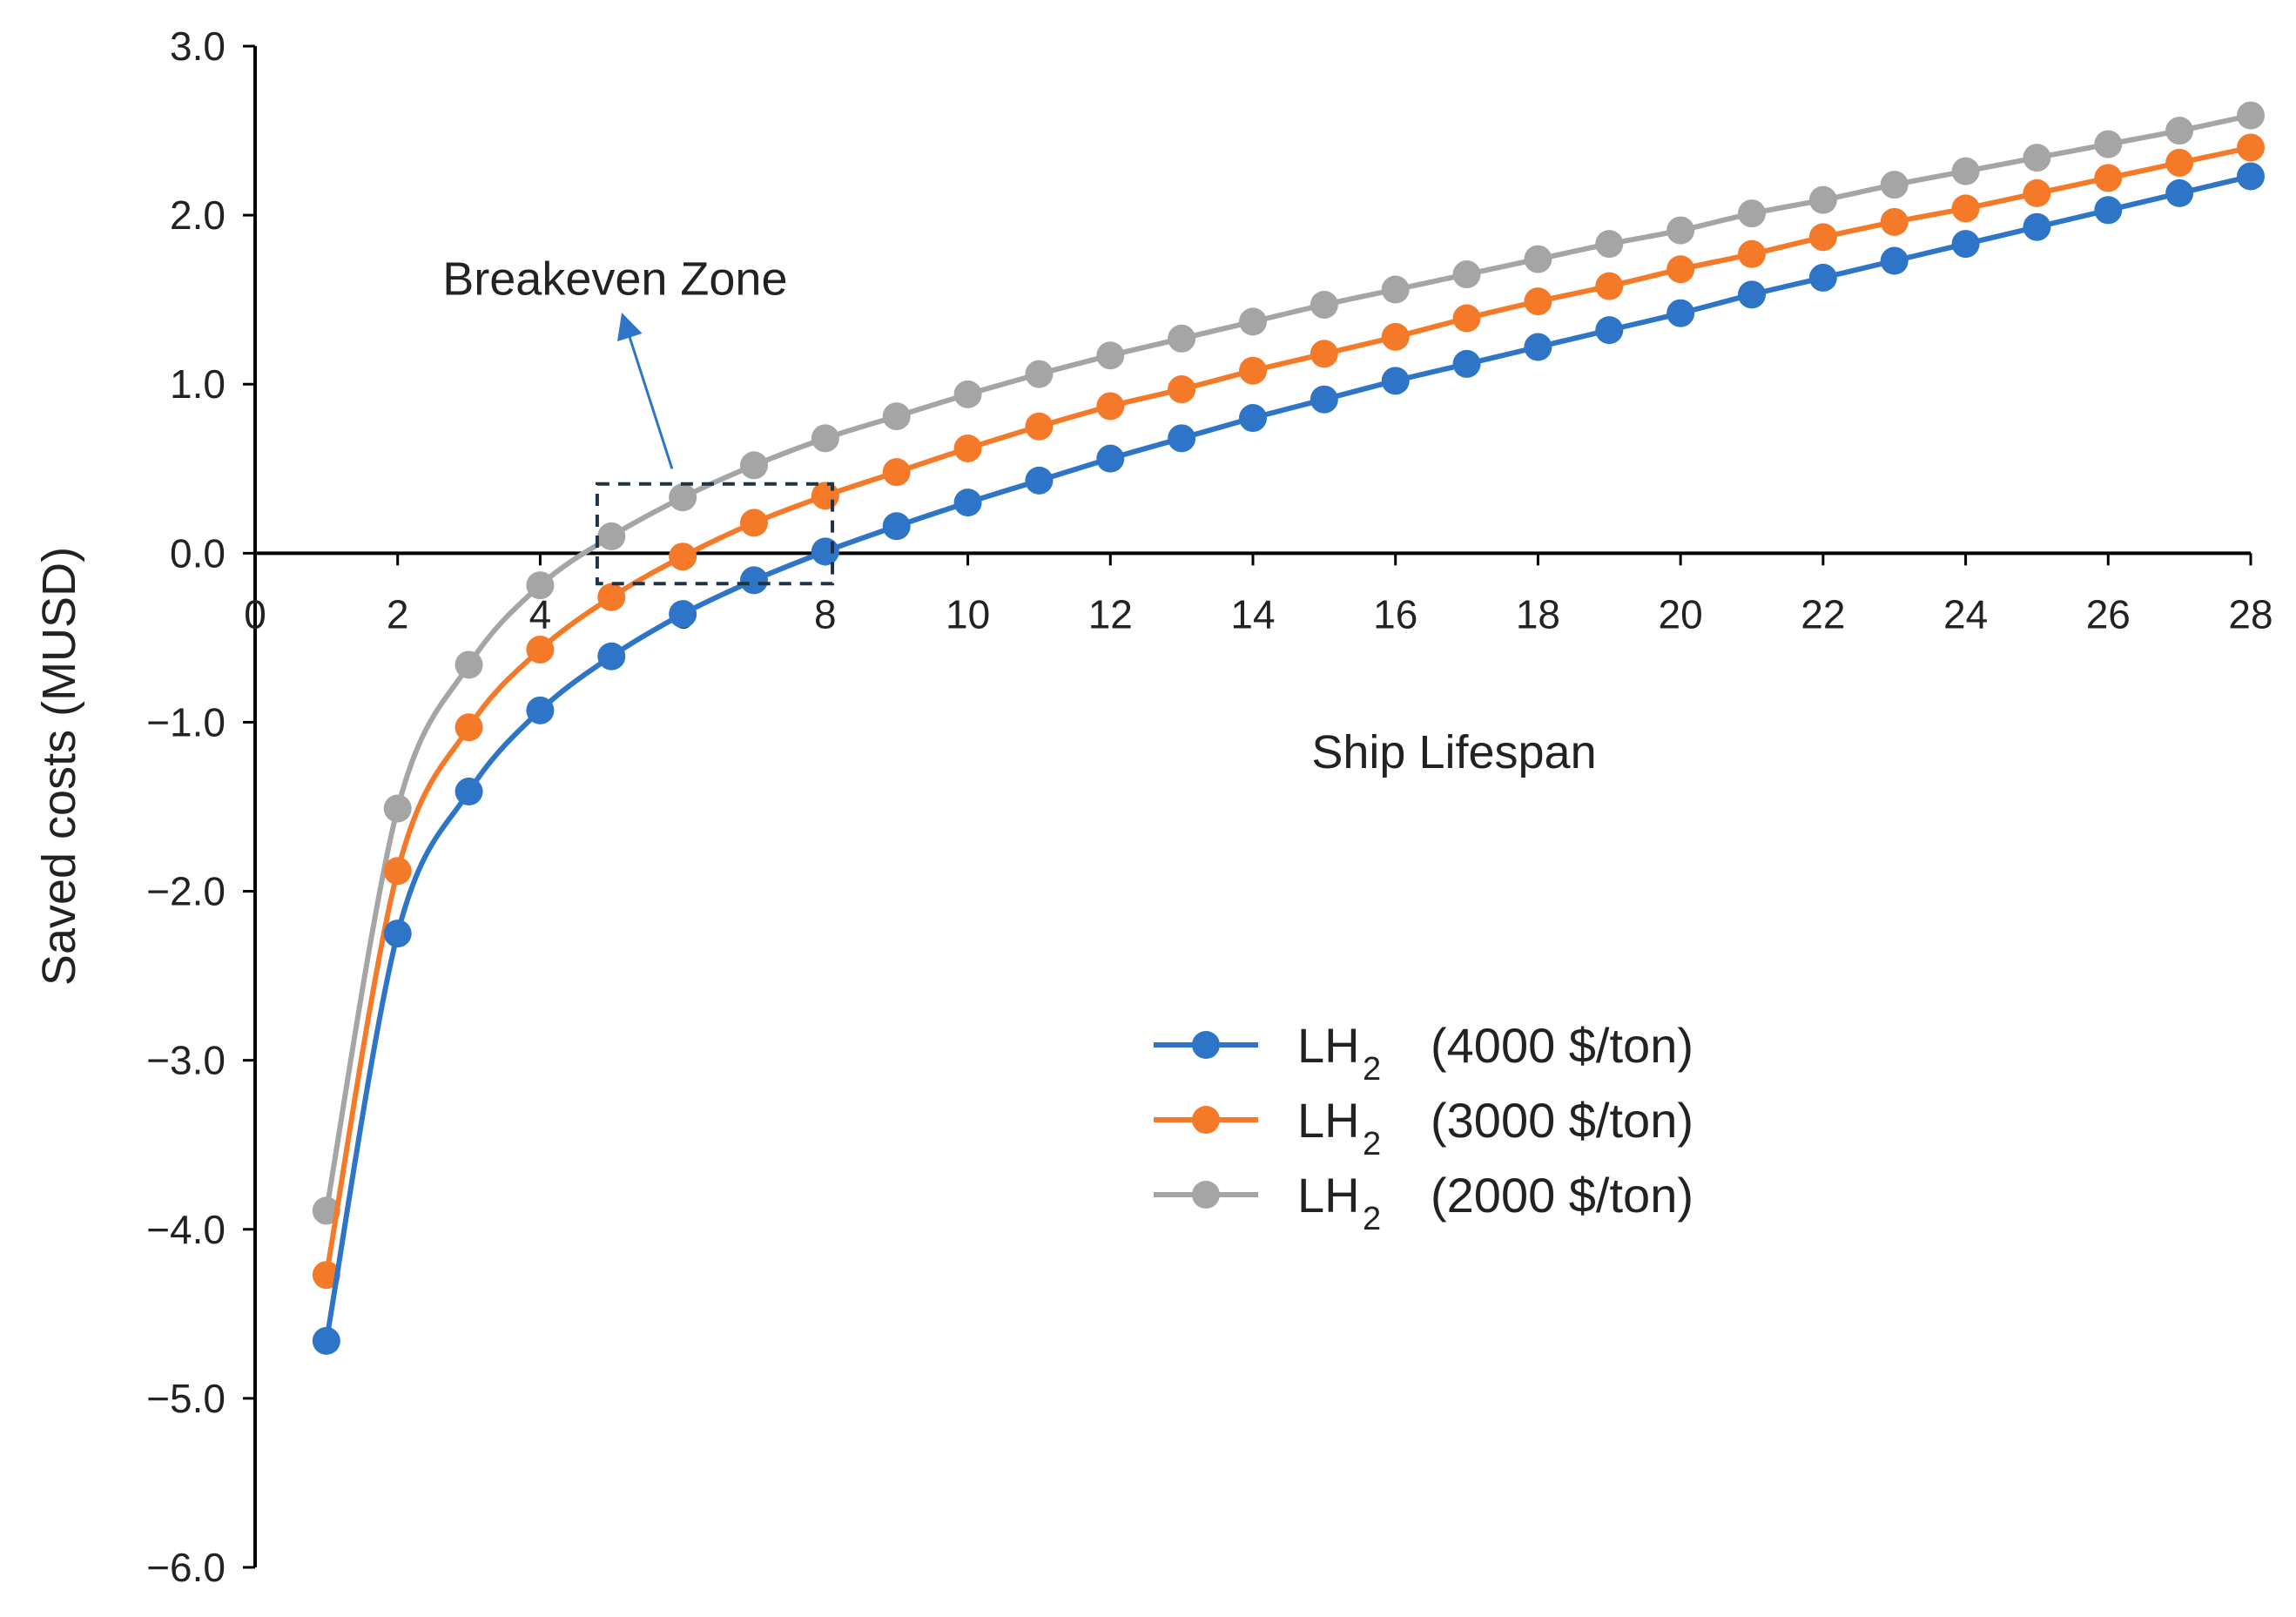  I want to click on x-tick-label: 20, so click(1681, 614).